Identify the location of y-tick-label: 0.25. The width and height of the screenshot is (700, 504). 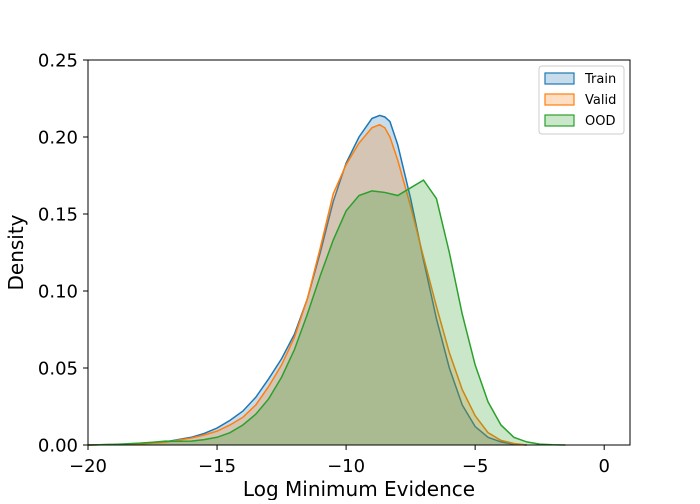
(58, 61).